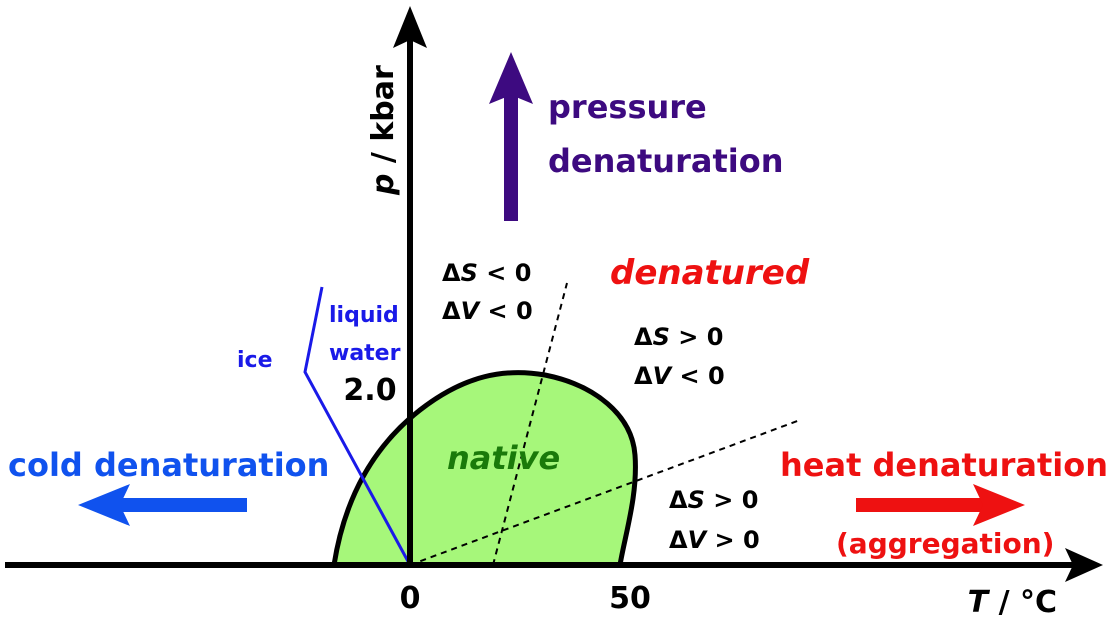  I want to click on cold-arrow-shaft, so click(179, 505).